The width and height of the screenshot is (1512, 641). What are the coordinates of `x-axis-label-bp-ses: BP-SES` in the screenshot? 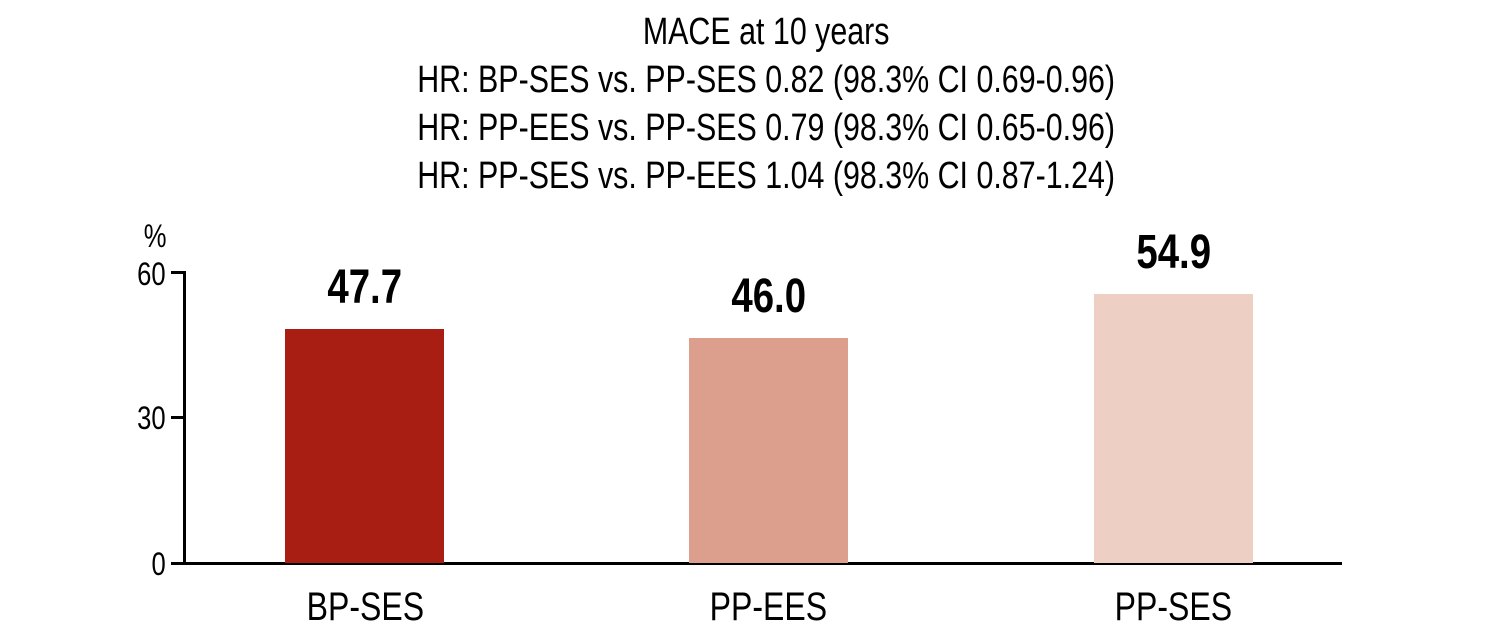 It's located at (365, 607).